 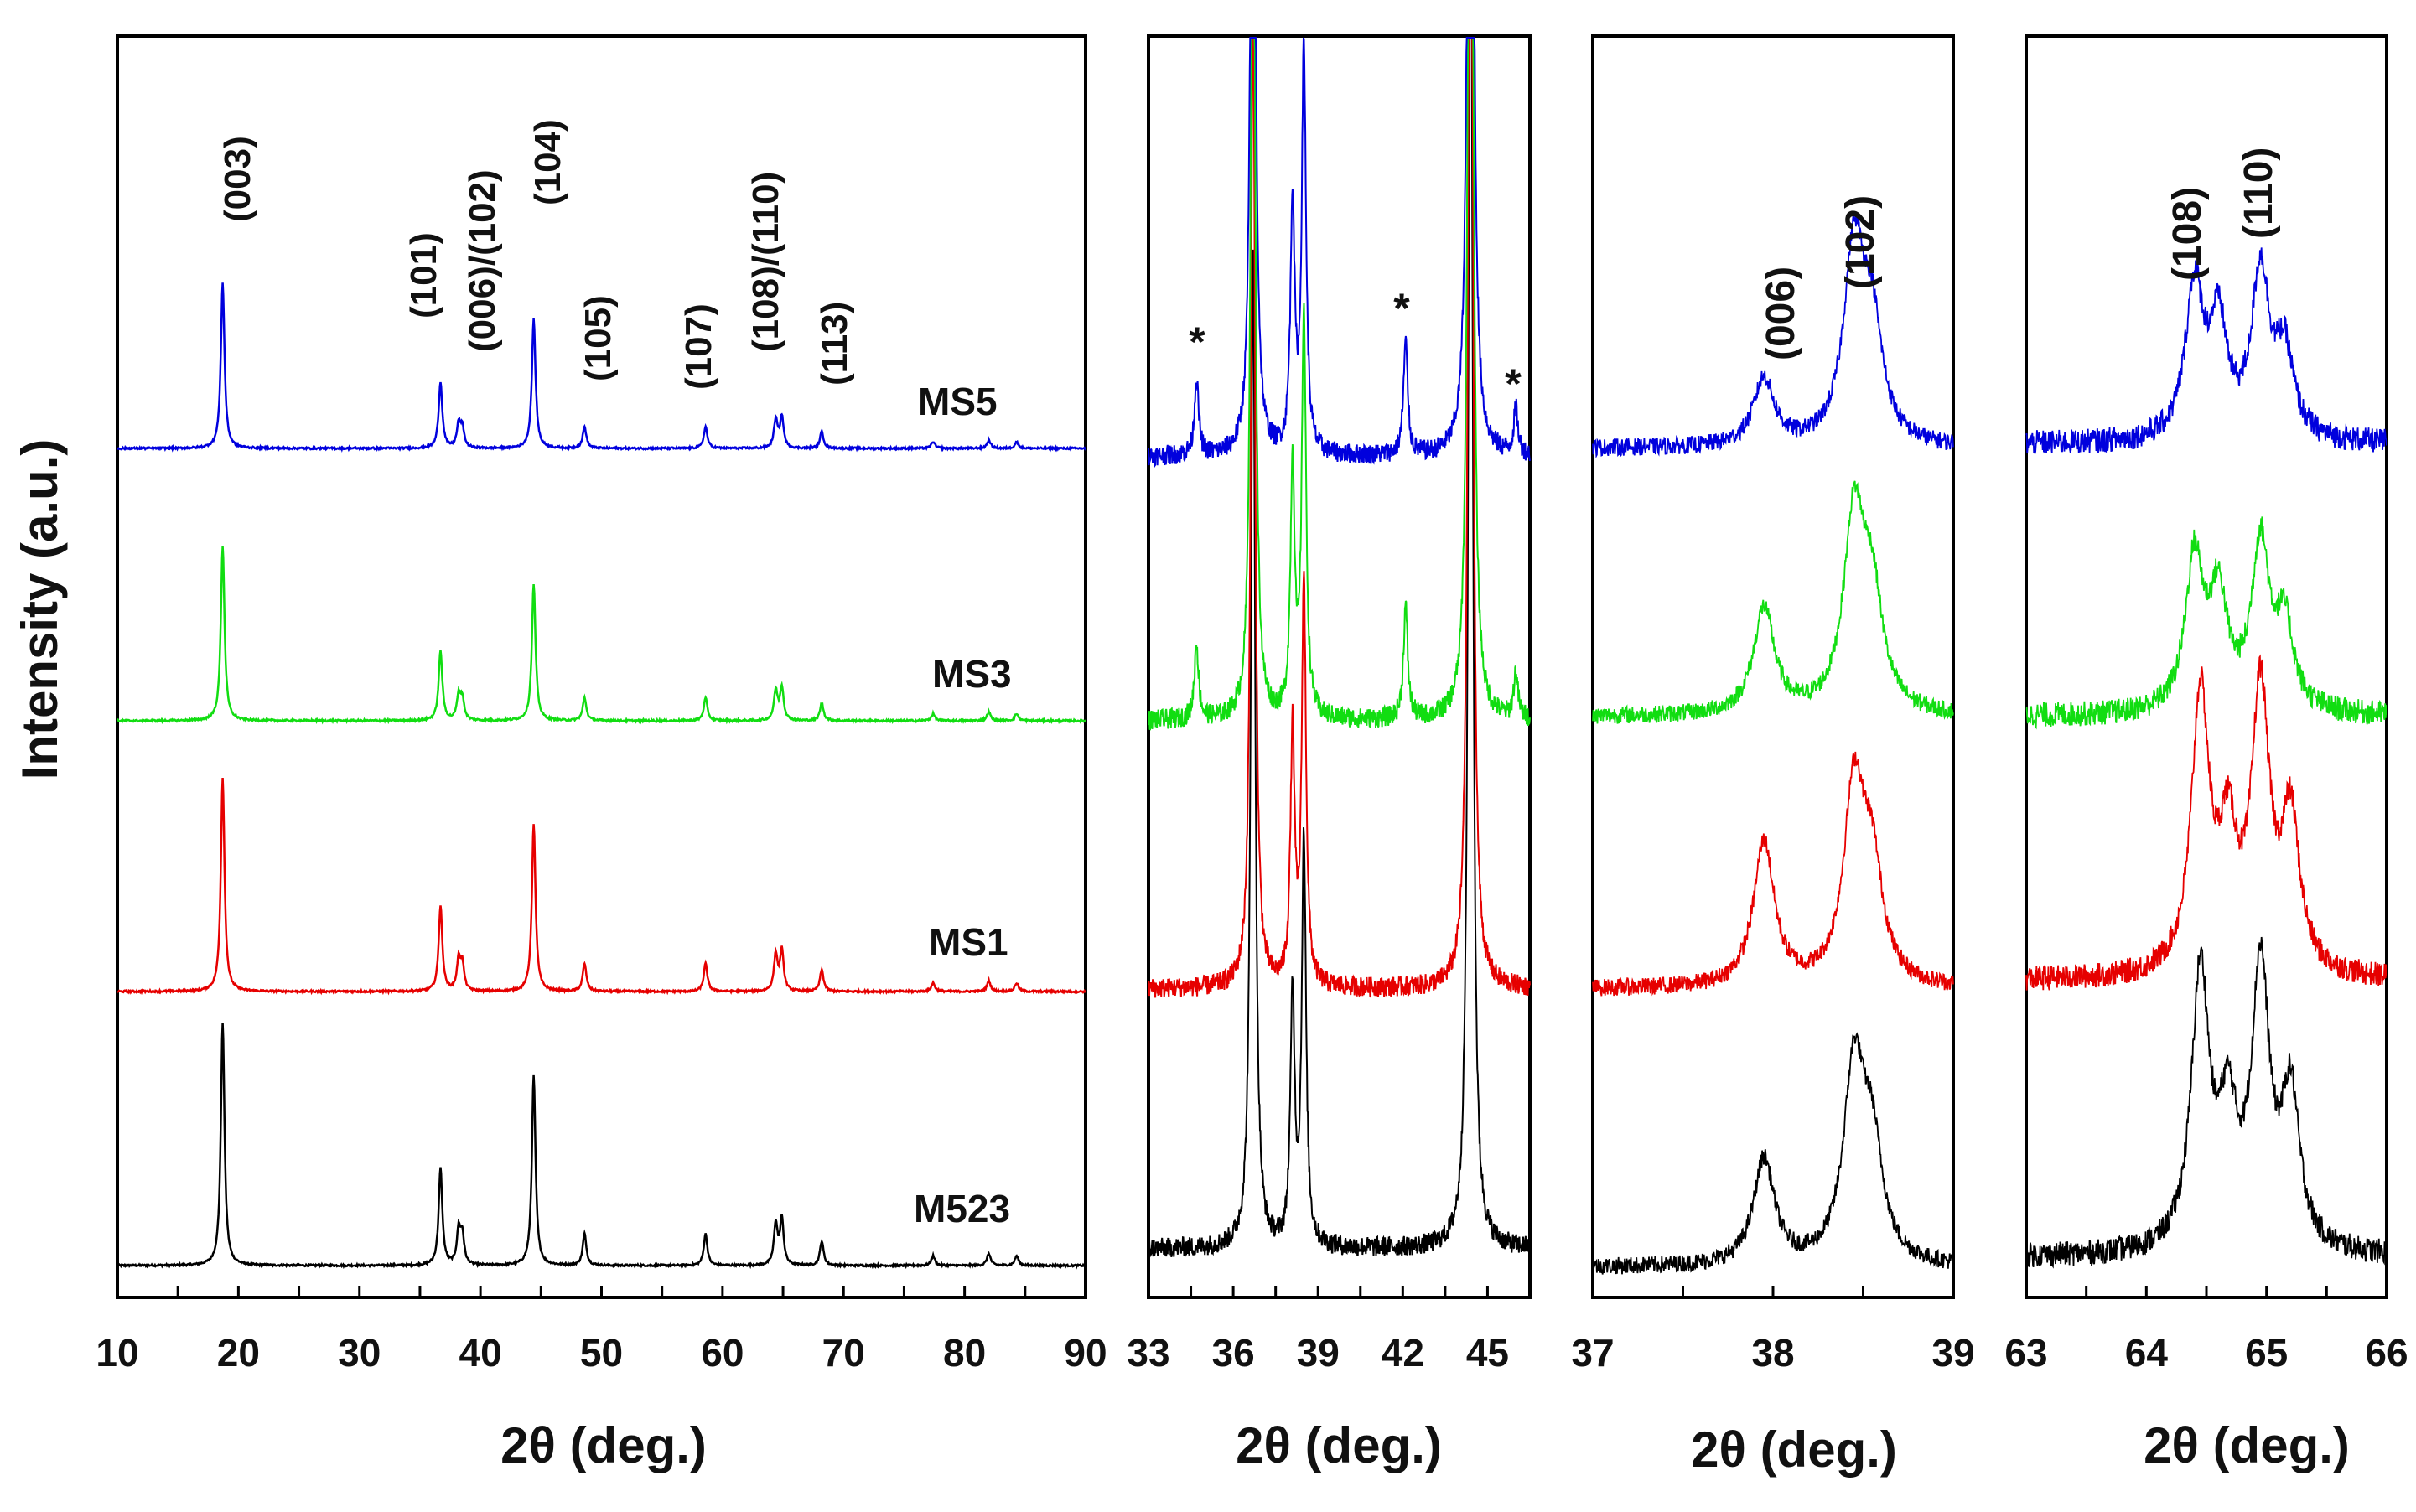 I want to click on peak-label-006-zoom: (006), so click(x=1781, y=313).